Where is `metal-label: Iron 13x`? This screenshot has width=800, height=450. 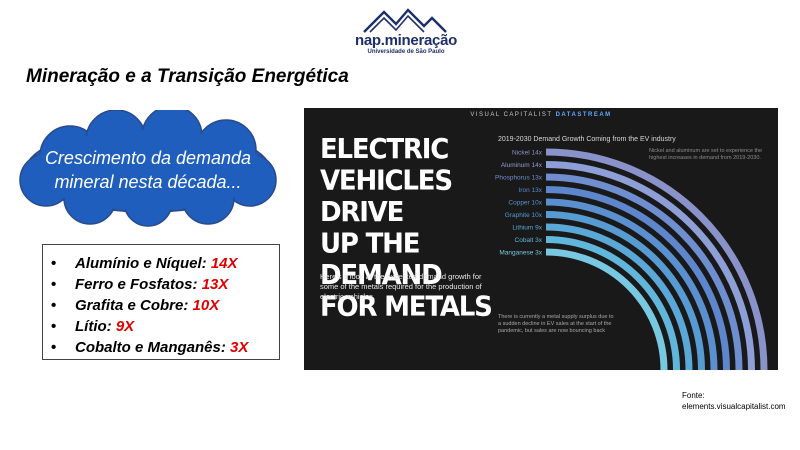
metal-label: Iron 13x is located at coordinates (531, 190).